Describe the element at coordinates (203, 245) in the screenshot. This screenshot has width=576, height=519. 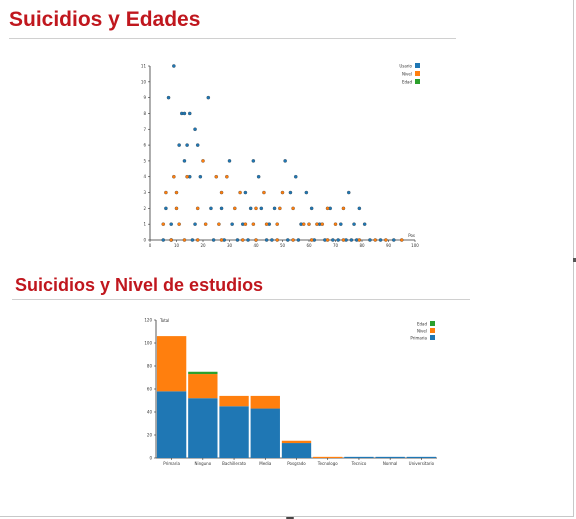
I see `x-tick-label: 20` at that location.